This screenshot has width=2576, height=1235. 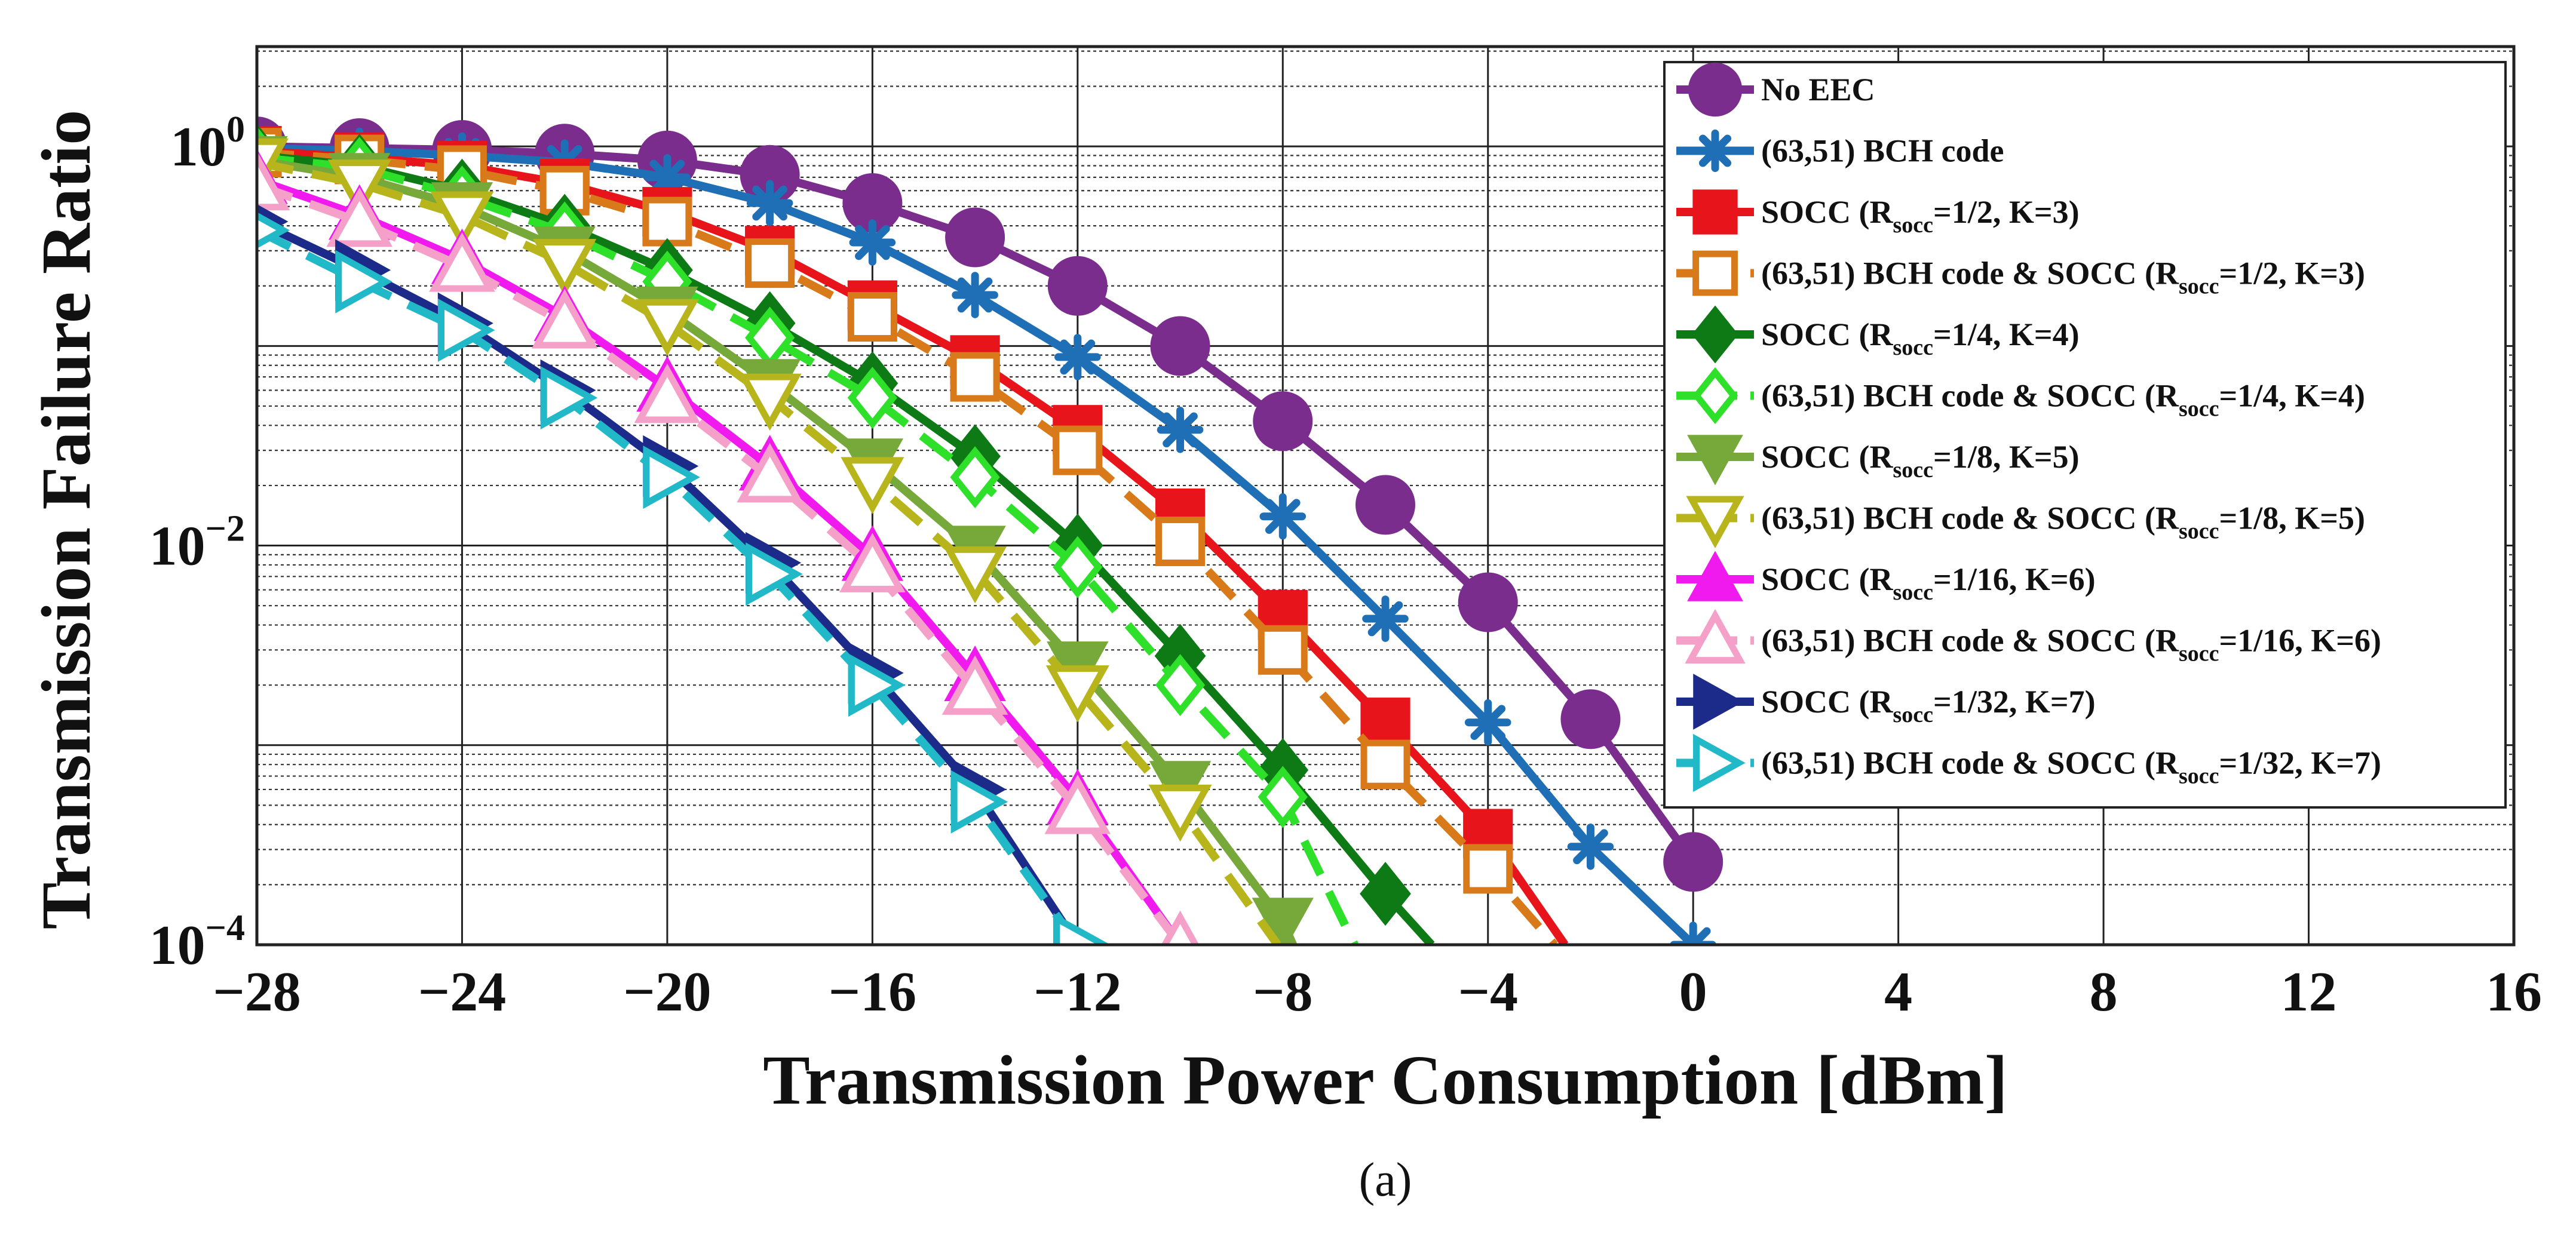 I want to click on legend-label: SOCC (Rsocc=1/8, K=5), so click(x=1920, y=461).